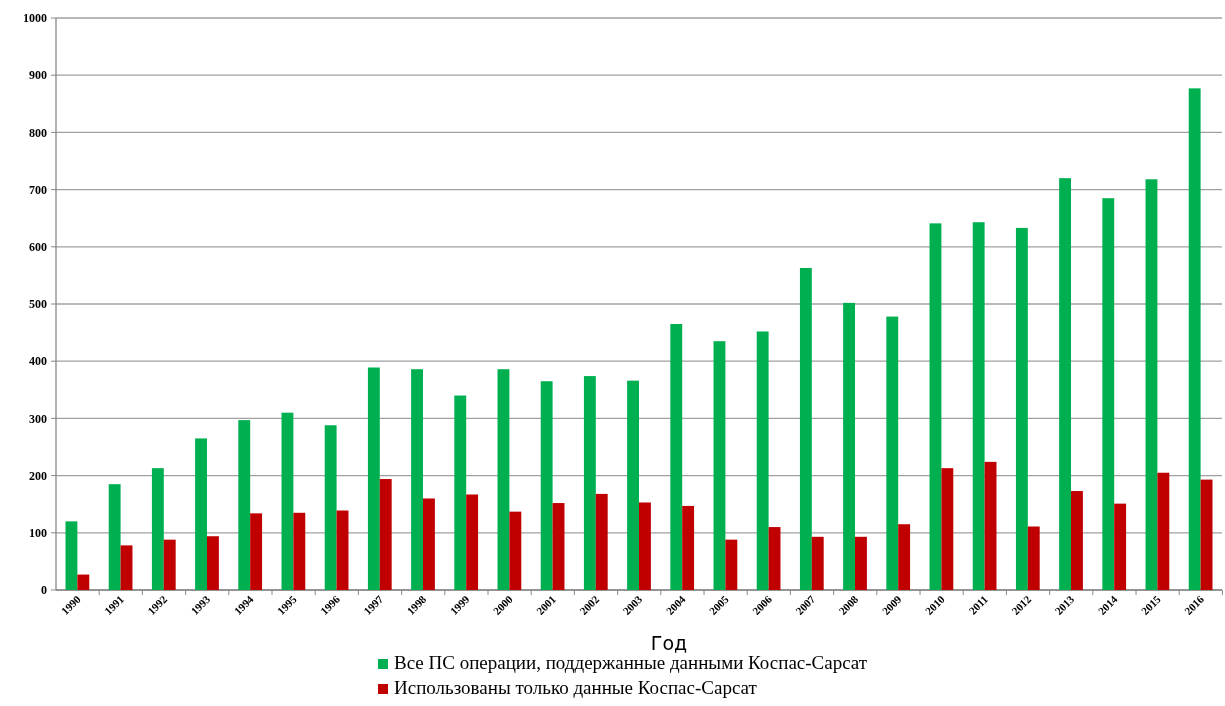 Image resolution: width=1225 pixels, height=706 pixels. I want to click on y-tick-label: 800, so click(38, 132).